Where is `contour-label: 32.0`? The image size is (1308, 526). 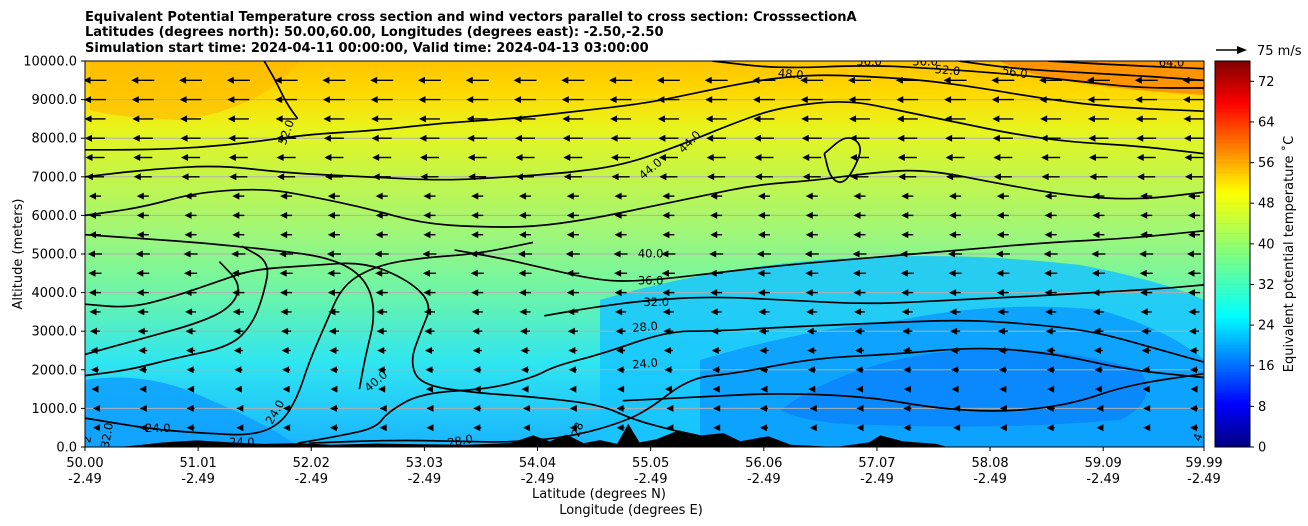
contour-label: 32.0 is located at coordinates (656, 302).